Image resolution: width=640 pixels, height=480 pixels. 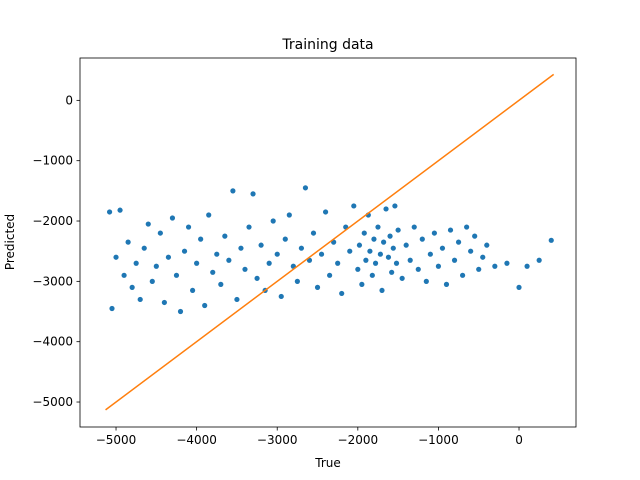 What do you see at coordinates (196, 440) in the screenshot?
I see `x-tick-label: −4000` at bounding box center [196, 440].